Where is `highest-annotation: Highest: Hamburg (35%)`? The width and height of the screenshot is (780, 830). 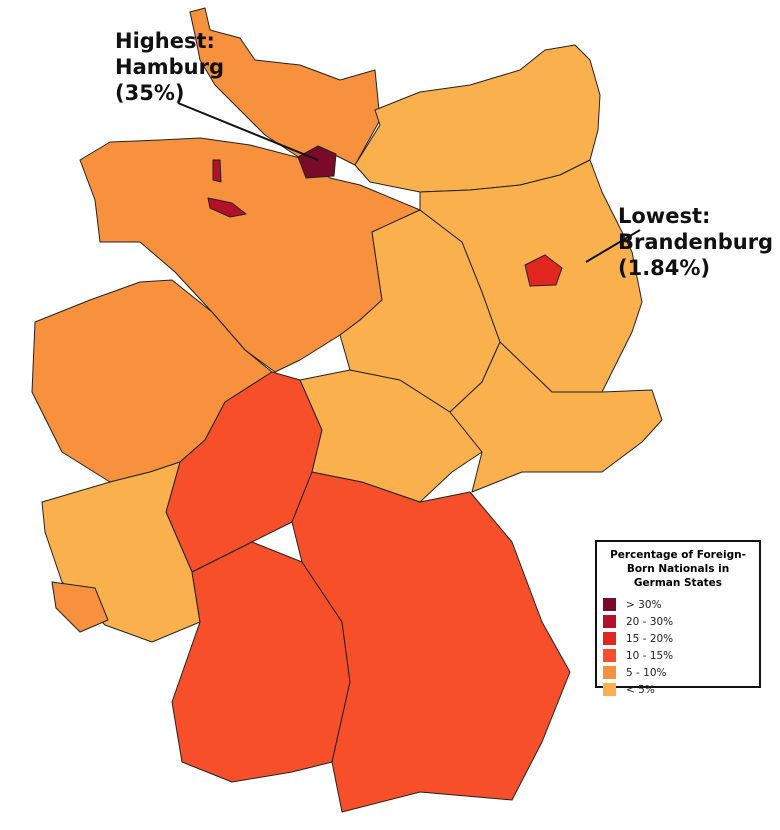
highest-annotation: Highest: Hamburg (35%) is located at coordinates (169, 67).